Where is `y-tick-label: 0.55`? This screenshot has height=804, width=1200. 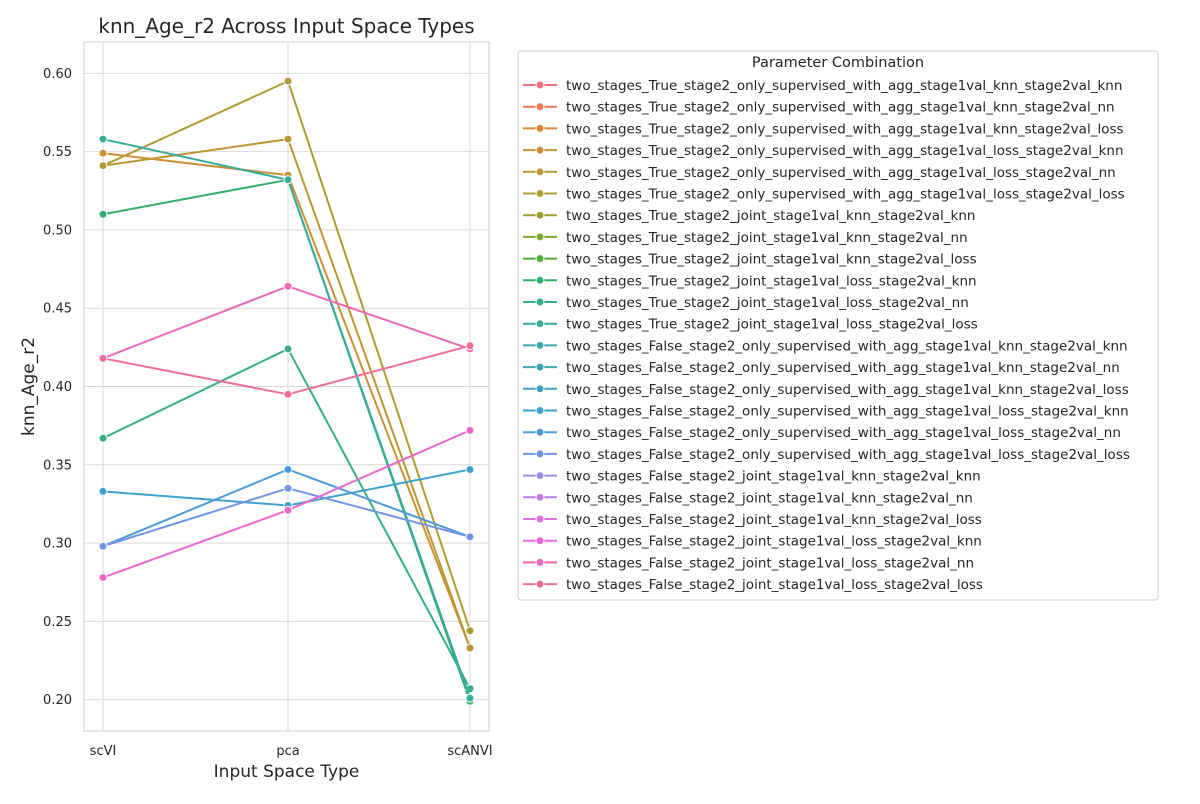 y-tick-label: 0.55 is located at coordinates (57, 152).